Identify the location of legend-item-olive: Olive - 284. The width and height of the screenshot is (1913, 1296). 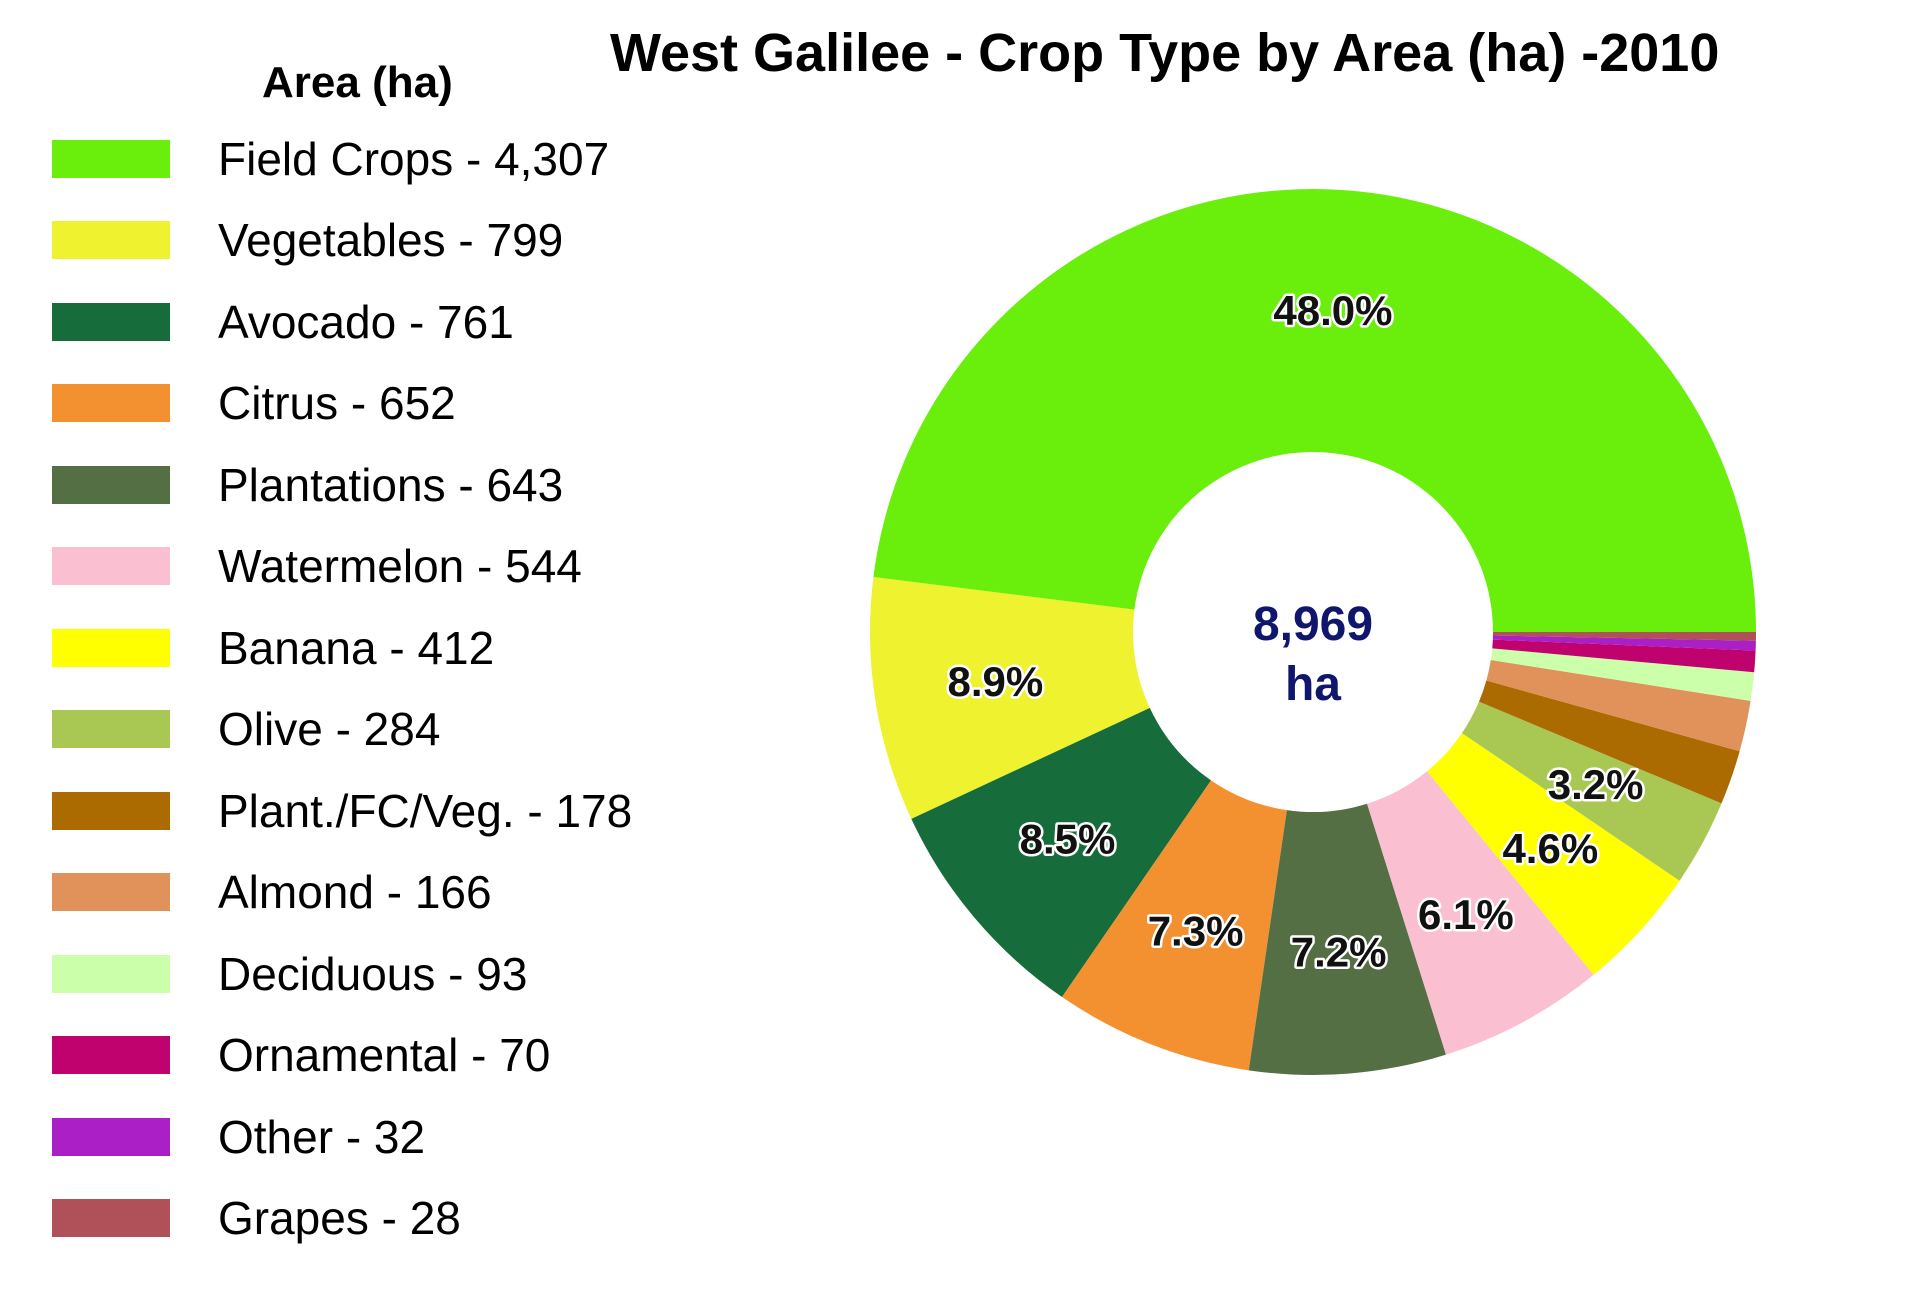
(342, 730).